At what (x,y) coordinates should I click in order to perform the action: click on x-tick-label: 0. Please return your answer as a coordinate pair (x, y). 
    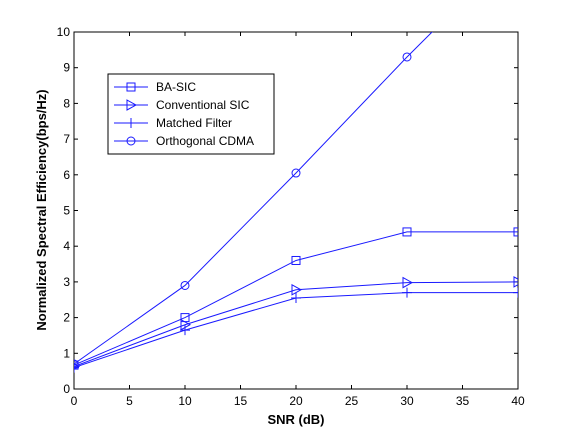
    Looking at the image, I should click on (74, 401).